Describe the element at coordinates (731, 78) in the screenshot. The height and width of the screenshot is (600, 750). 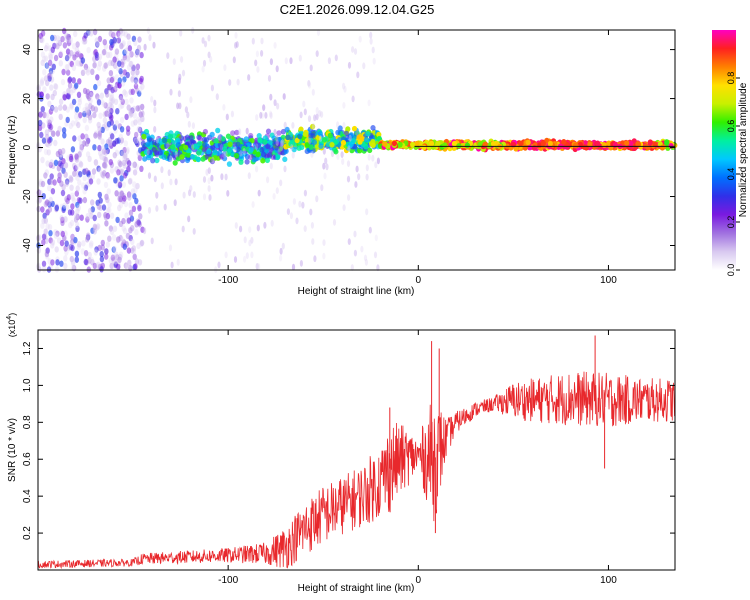
I see `colorbar-tick-label: 0.8` at that location.